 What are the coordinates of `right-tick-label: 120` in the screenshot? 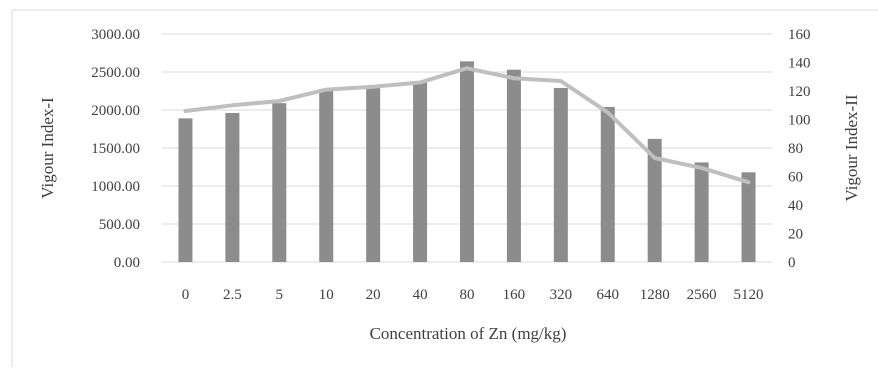 It's located at (799, 92).